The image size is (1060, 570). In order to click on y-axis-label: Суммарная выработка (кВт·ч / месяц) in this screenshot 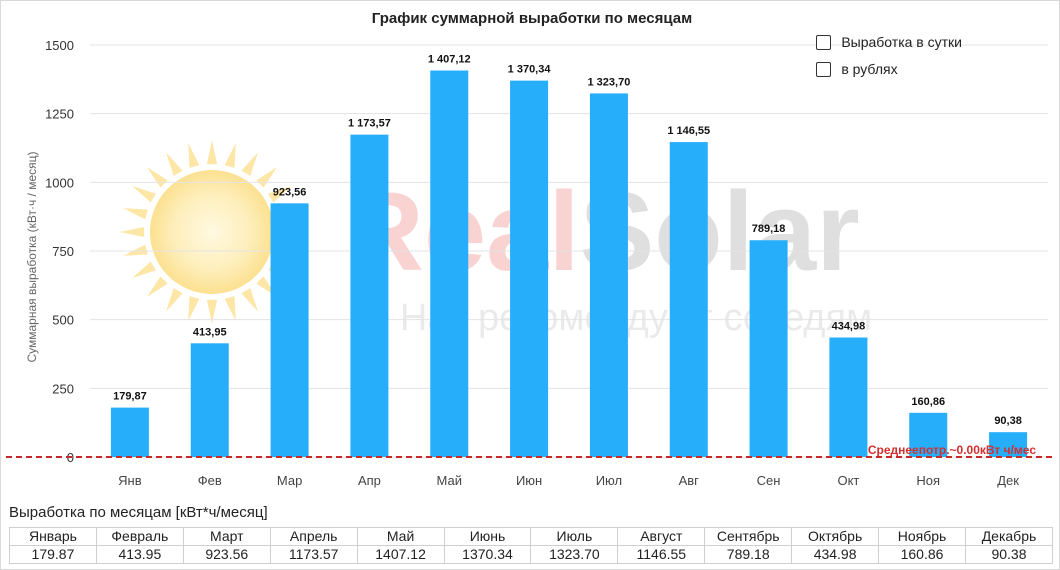, I will do `click(32, 256)`.